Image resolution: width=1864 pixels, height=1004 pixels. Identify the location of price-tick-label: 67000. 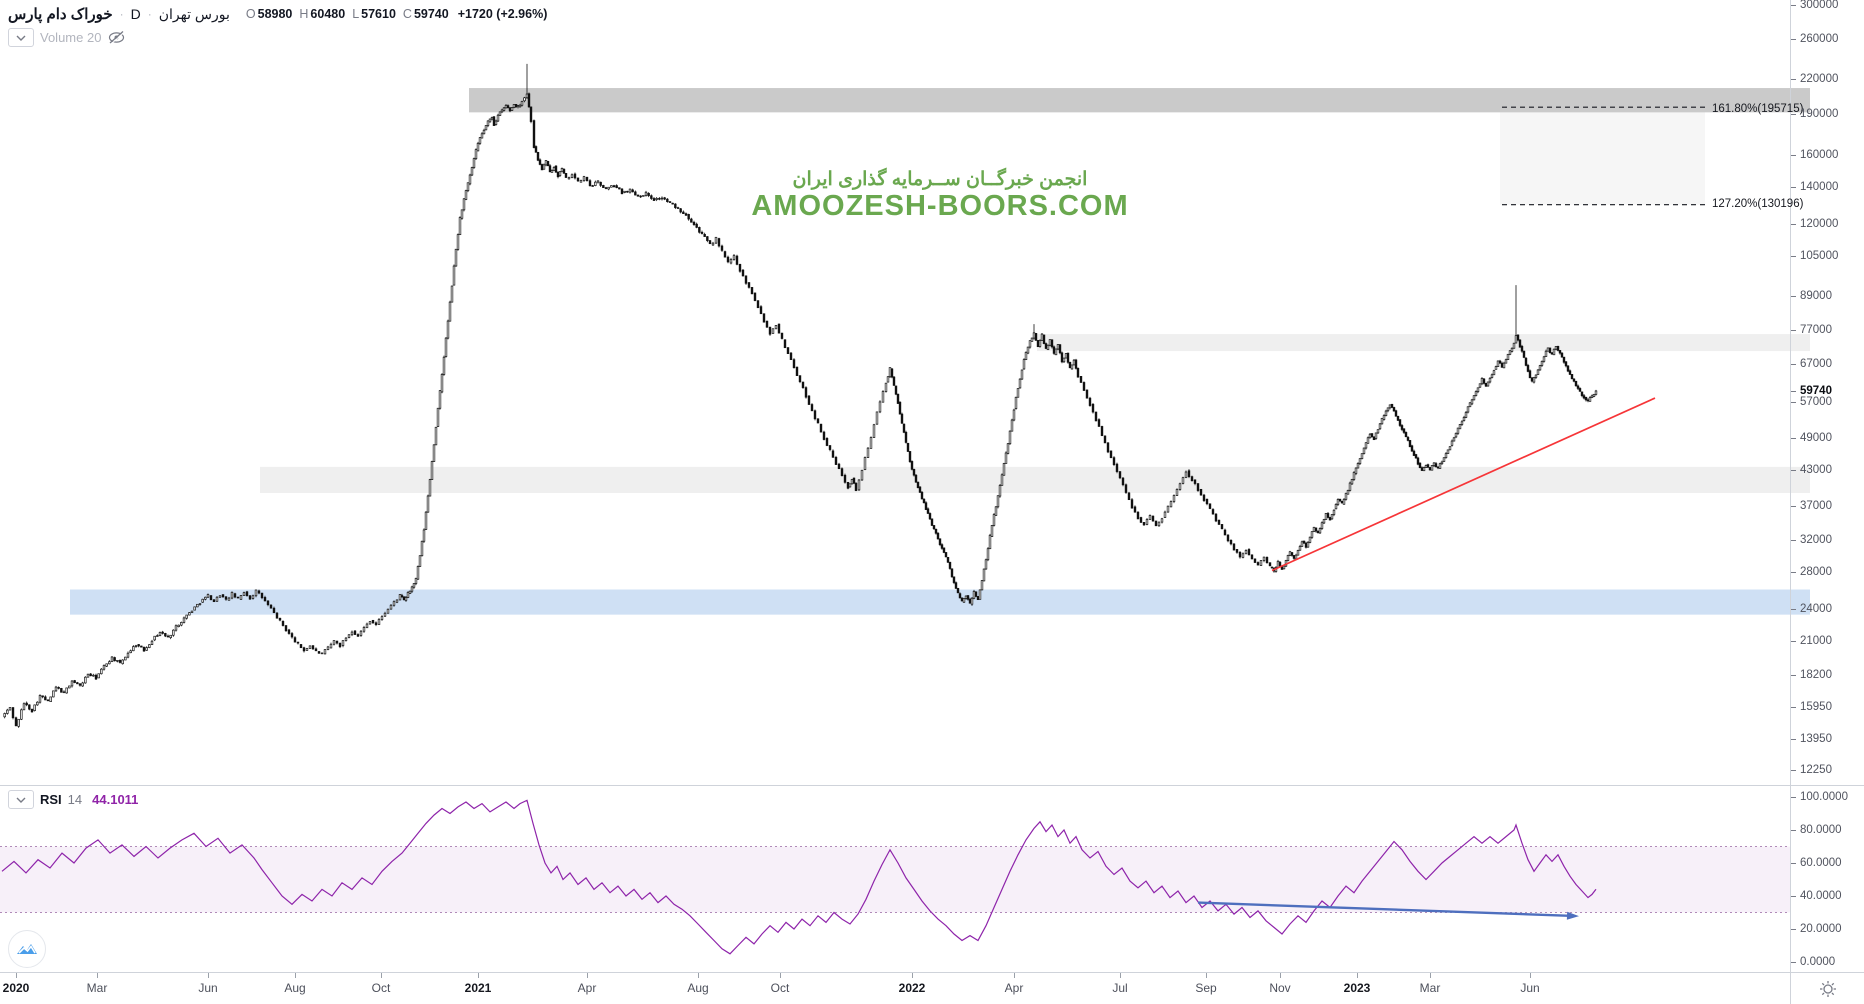
(1827, 364).